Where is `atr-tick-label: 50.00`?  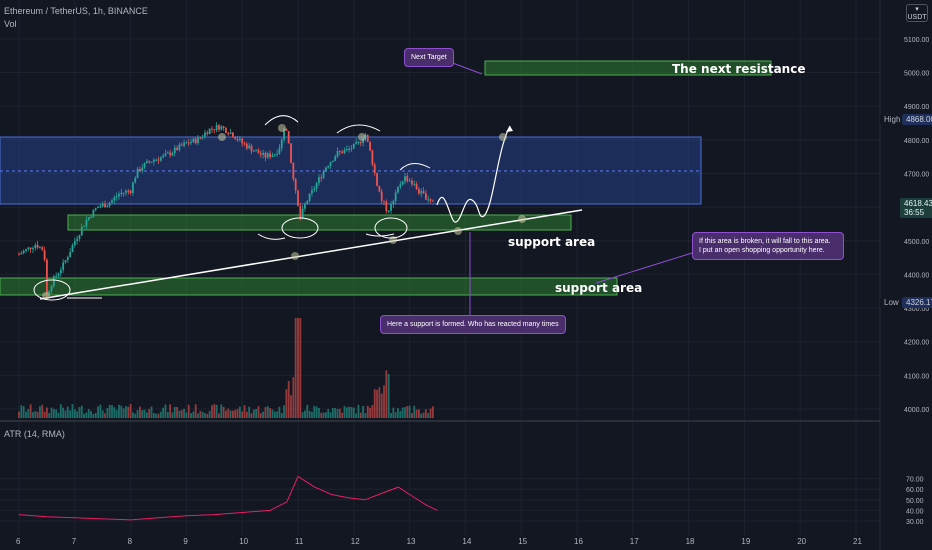 atr-tick-label: 50.00 is located at coordinates (915, 501).